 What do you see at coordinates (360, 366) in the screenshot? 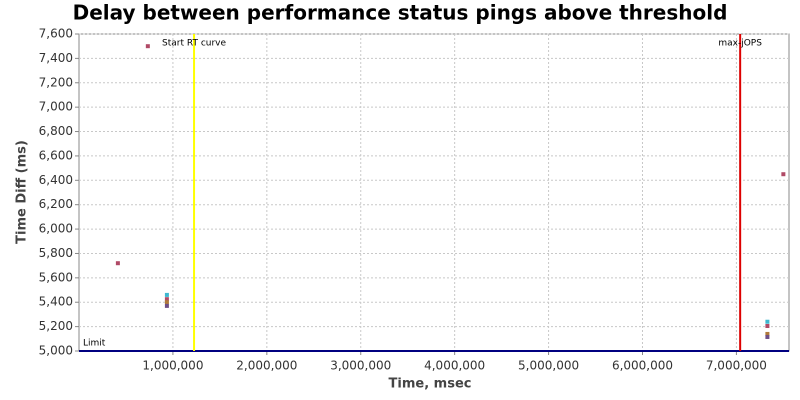
I see `x-tick-label: 3,000,000` at bounding box center [360, 366].